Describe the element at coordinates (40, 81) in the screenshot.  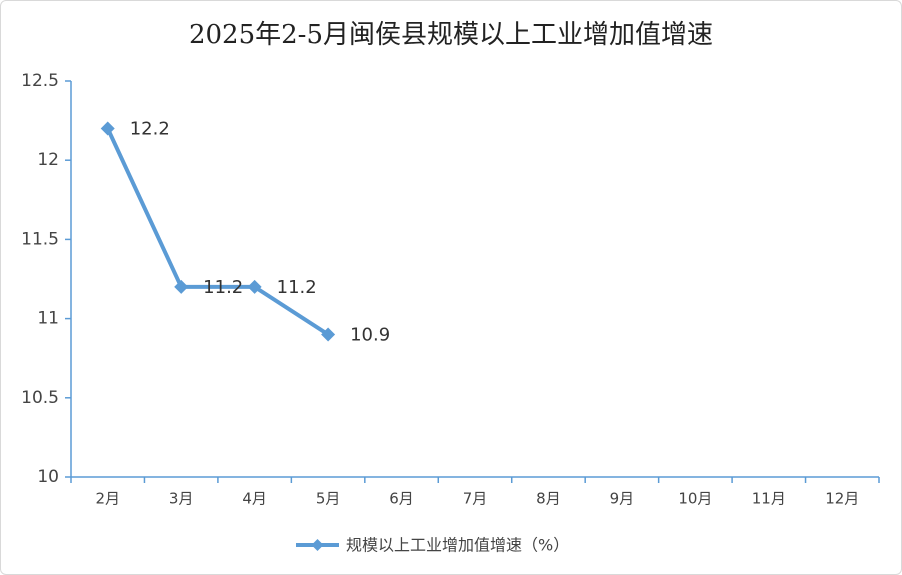
I see `y-tick-label: 12.5` at that location.